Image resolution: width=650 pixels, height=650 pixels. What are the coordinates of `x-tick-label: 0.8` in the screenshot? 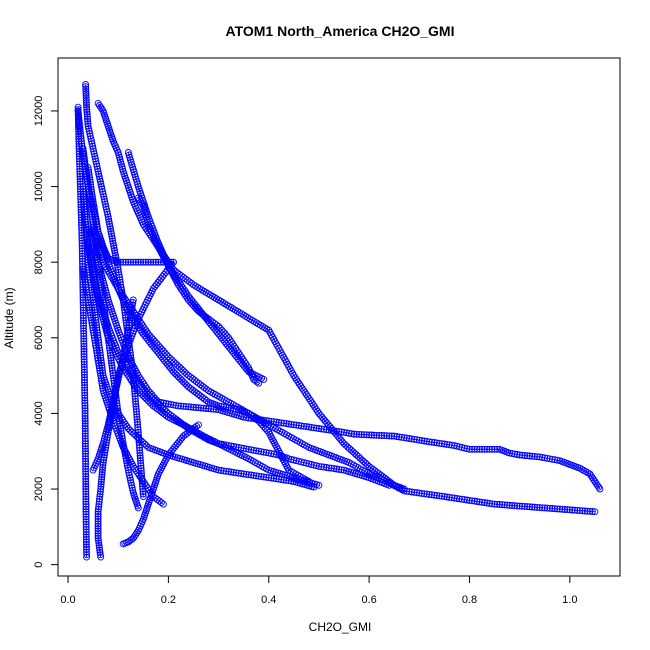 It's located at (469, 600).